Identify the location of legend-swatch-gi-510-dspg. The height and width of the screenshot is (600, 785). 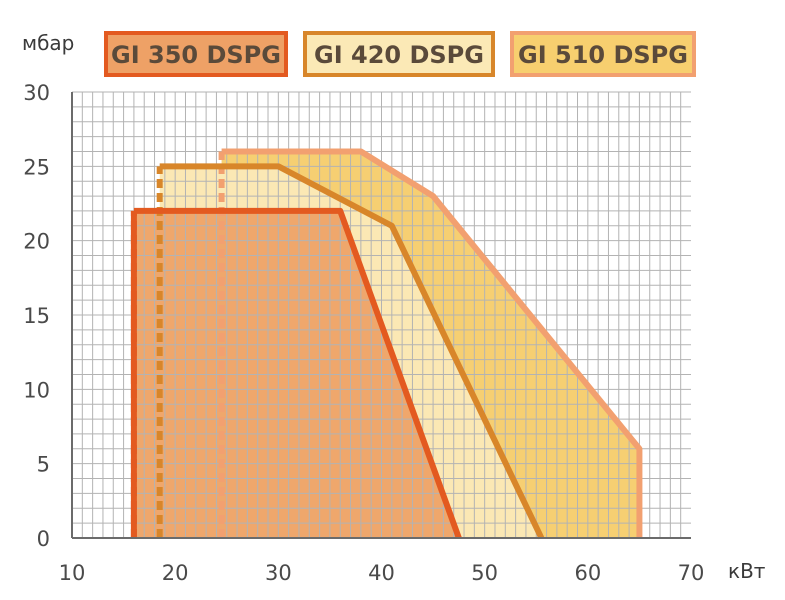
(603, 54).